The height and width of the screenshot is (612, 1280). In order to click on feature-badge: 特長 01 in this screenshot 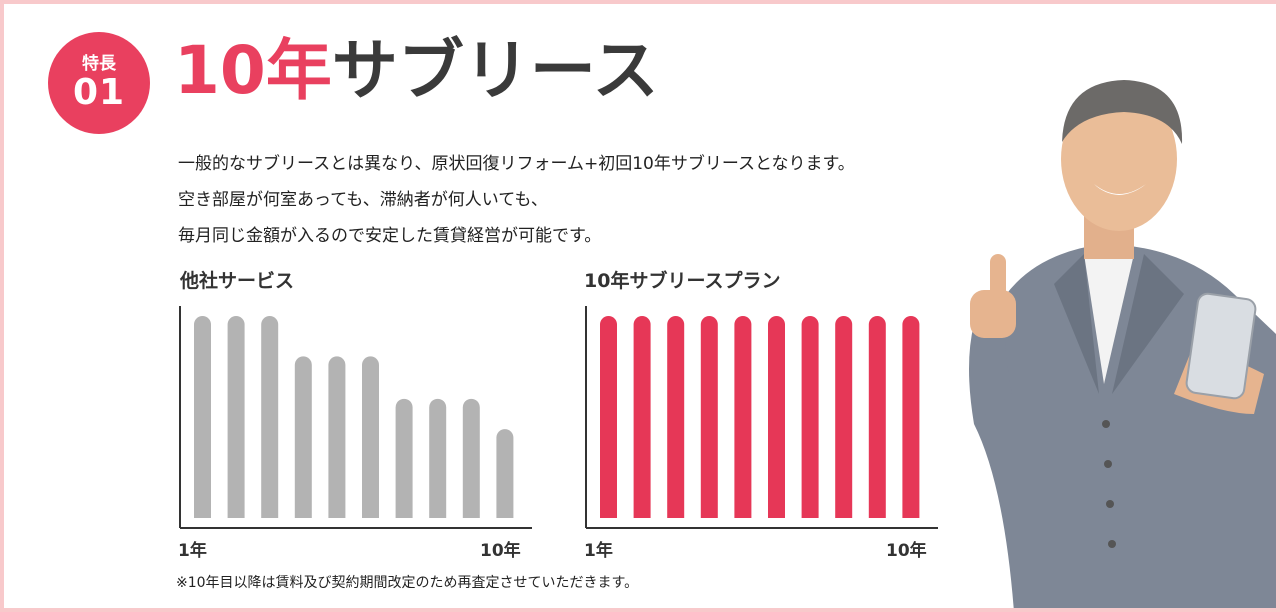, I will do `click(99, 83)`.